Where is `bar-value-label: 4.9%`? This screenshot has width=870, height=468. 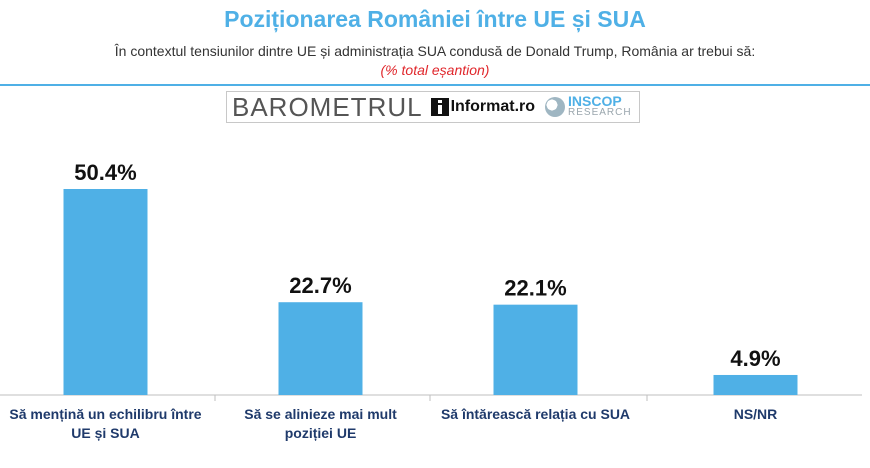
bar-value-label: 4.9% is located at coordinates (755, 358).